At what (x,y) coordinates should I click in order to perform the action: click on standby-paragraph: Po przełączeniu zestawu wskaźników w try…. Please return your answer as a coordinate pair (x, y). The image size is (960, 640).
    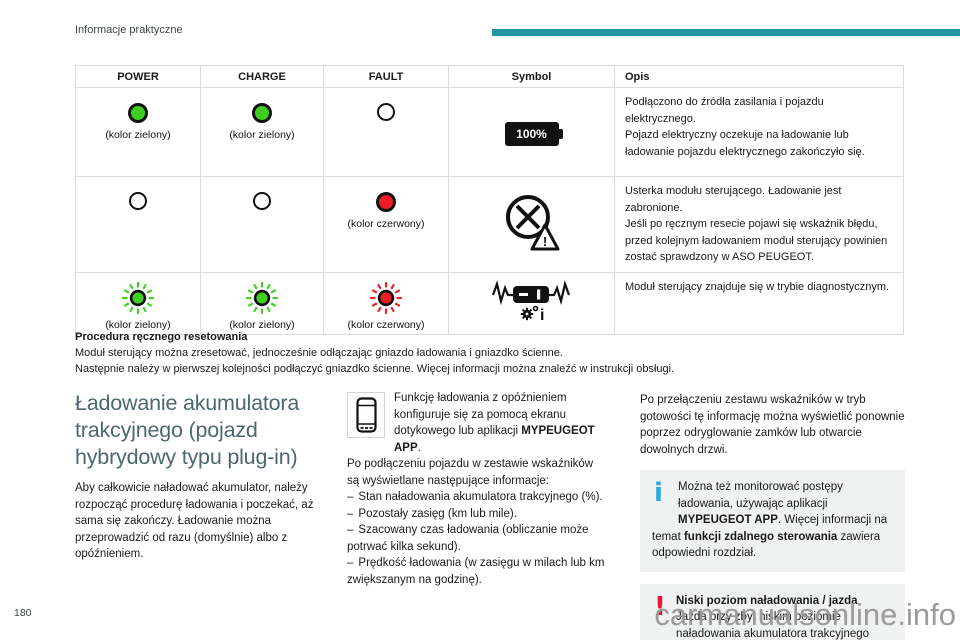
    Looking at the image, I should click on (772, 425).